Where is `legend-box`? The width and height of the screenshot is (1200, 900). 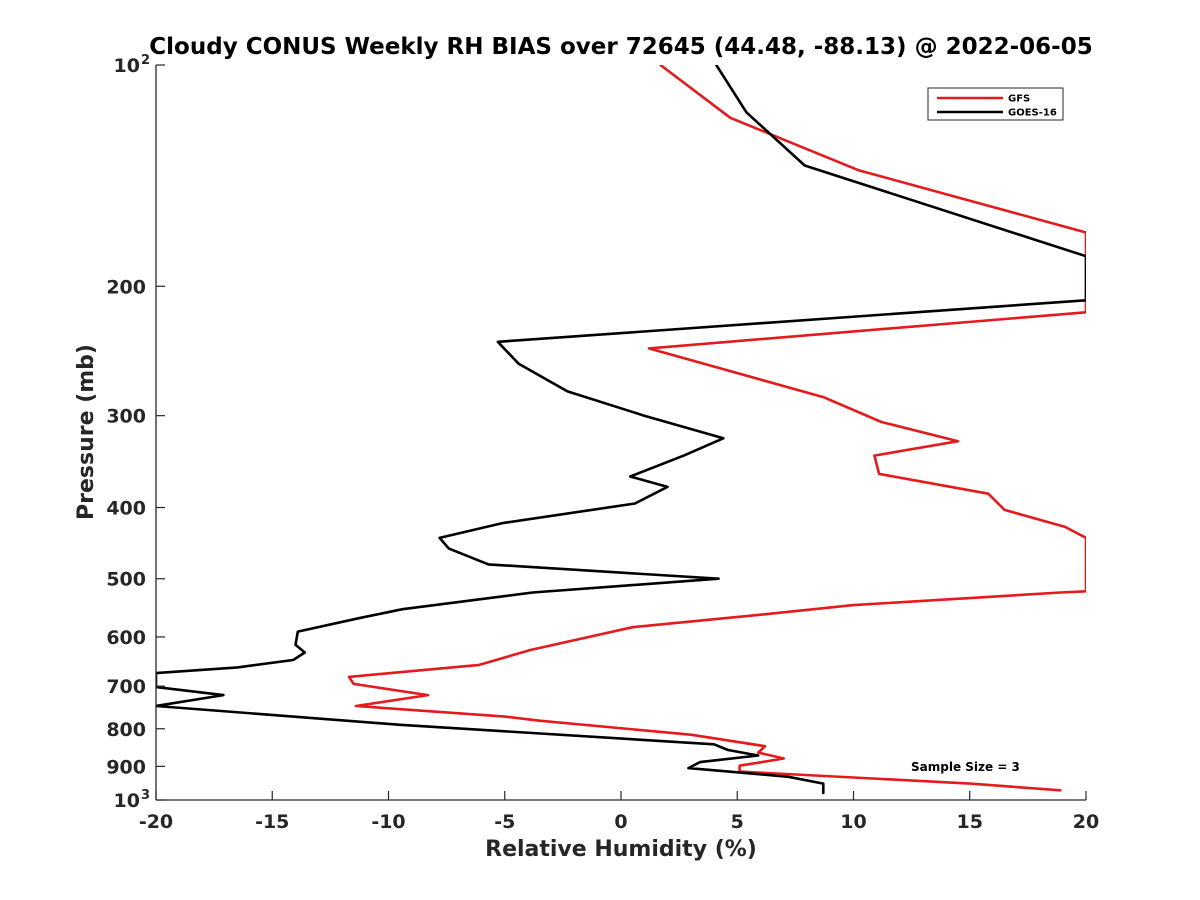 legend-box is located at coordinates (995, 104).